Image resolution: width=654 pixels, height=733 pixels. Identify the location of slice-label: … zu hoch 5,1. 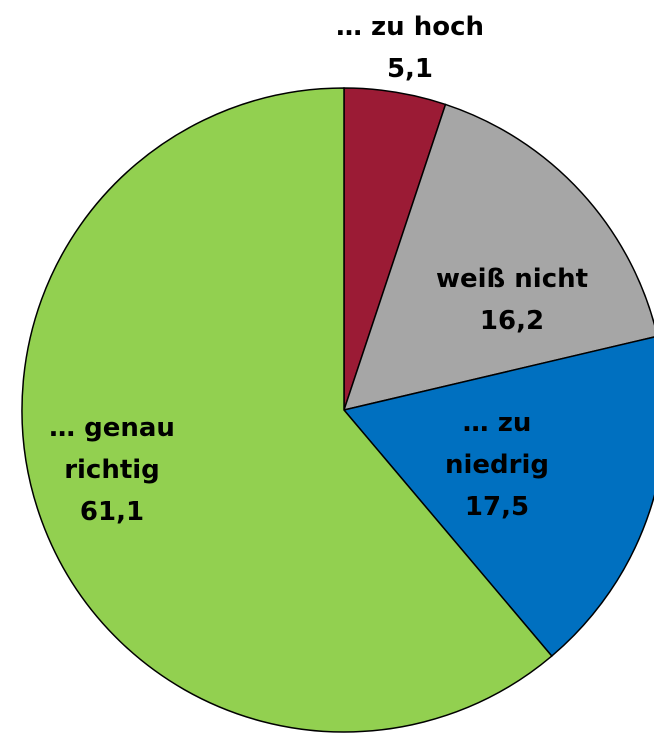
(410, 48).